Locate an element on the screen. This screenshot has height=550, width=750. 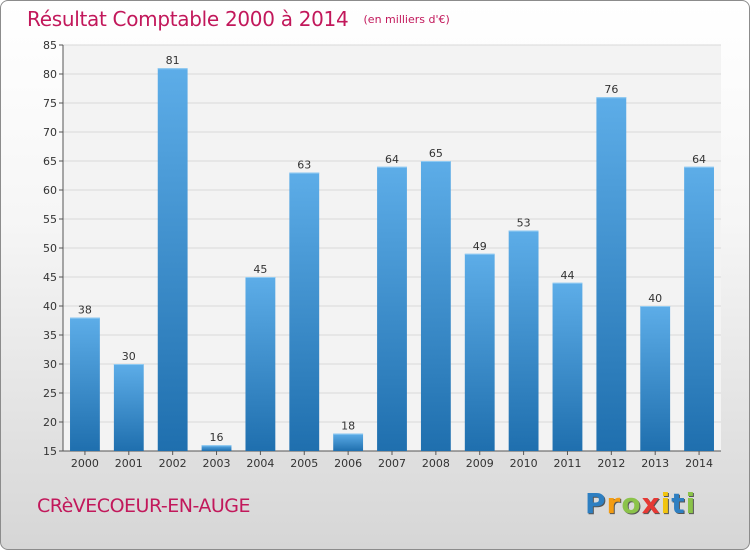
x-tick-label: 2004 is located at coordinates (260, 463).